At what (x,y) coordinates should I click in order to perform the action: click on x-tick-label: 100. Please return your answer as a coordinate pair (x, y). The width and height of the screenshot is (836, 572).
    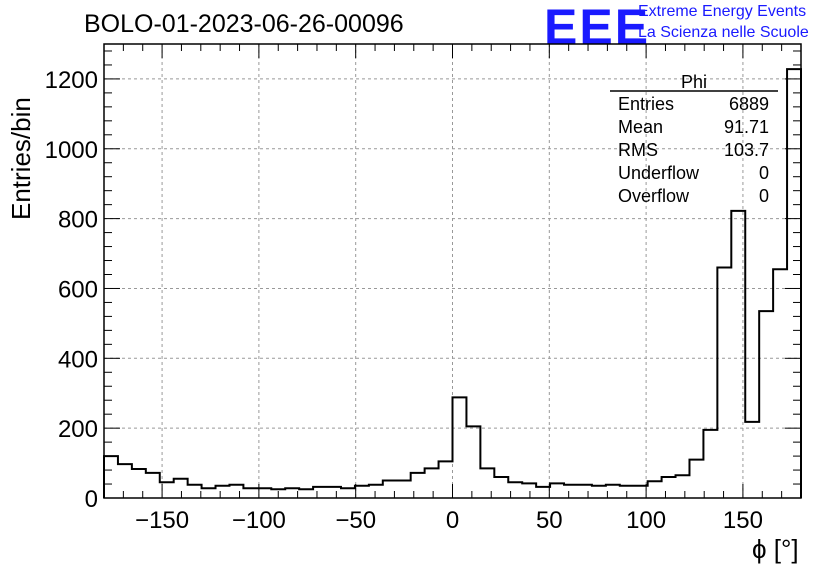
    Looking at the image, I should click on (646, 520).